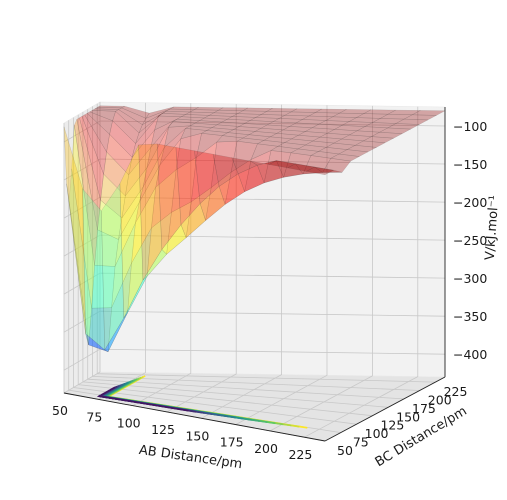 The image size is (507, 500). I want to click on x-tick-label: 50, so click(60, 410).